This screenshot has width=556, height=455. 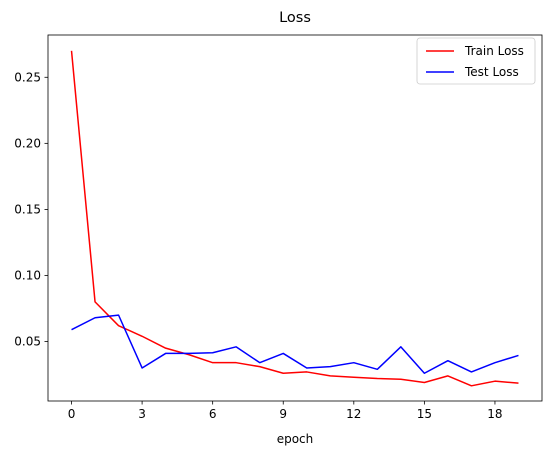 What do you see at coordinates (476, 61) in the screenshot?
I see `legend: Train Loss Test Loss` at bounding box center [476, 61].